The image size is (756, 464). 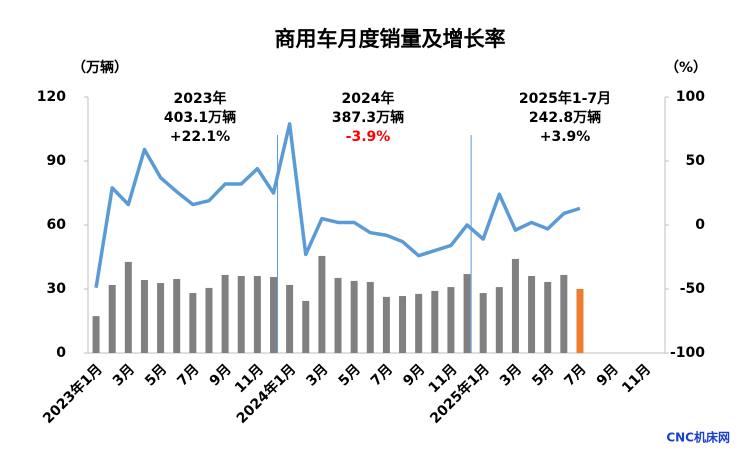 I want to click on annotation-year: 2024年, so click(x=368, y=98).